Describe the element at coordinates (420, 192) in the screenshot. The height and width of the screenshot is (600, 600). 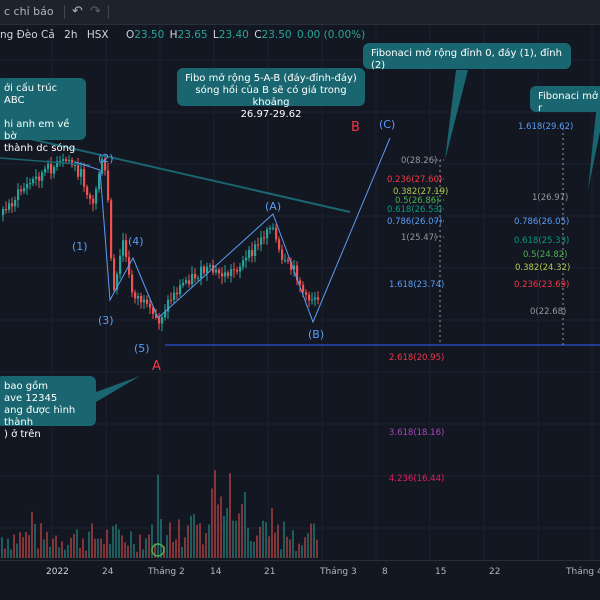
I see `fibo-level-label: 0.382(27.19)` at that location.